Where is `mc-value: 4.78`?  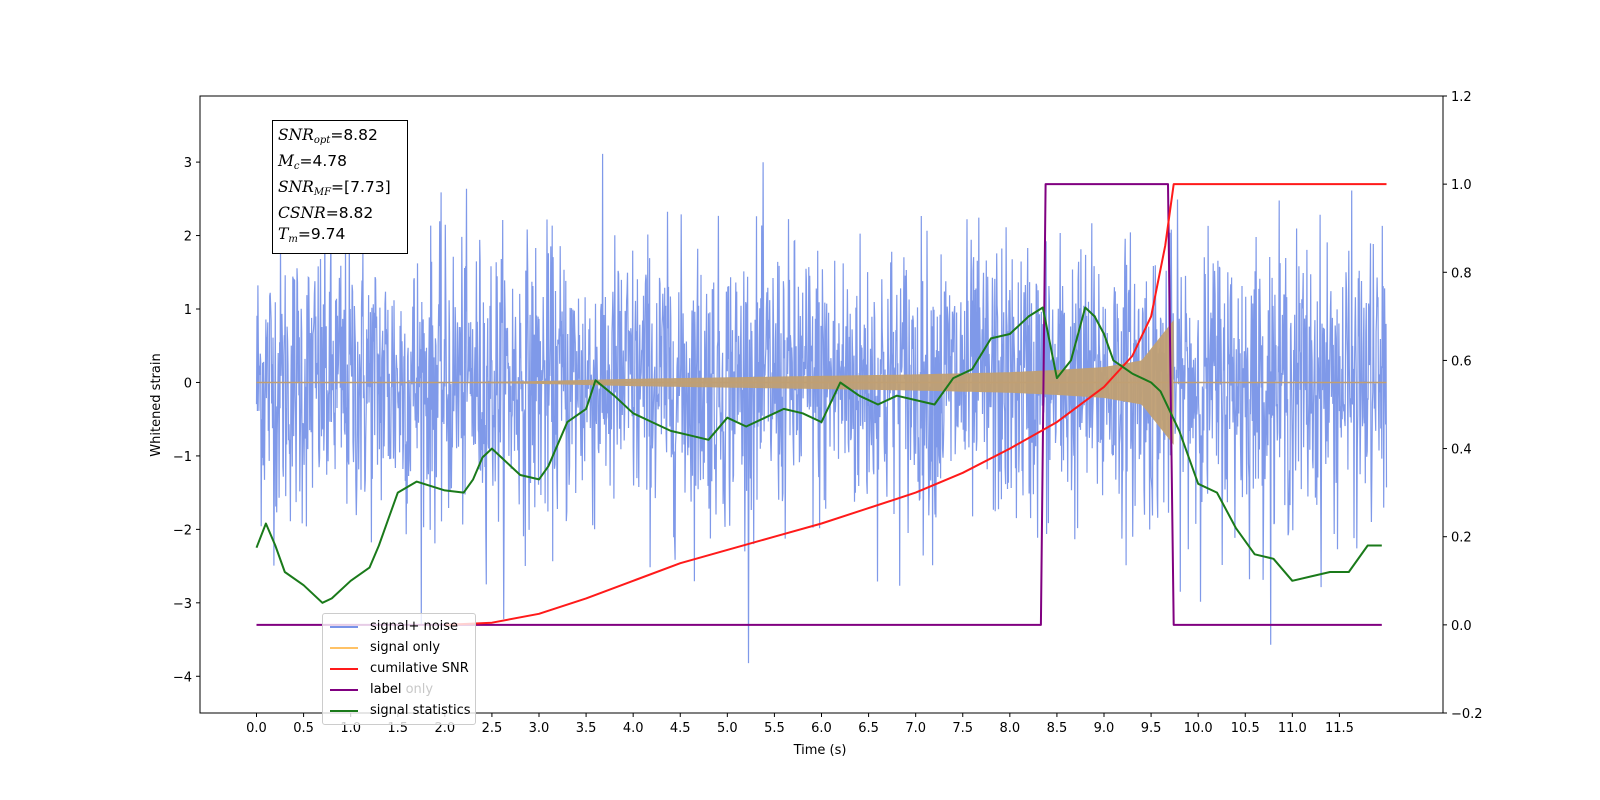 mc-value: 4.78 is located at coordinates (329, 161).